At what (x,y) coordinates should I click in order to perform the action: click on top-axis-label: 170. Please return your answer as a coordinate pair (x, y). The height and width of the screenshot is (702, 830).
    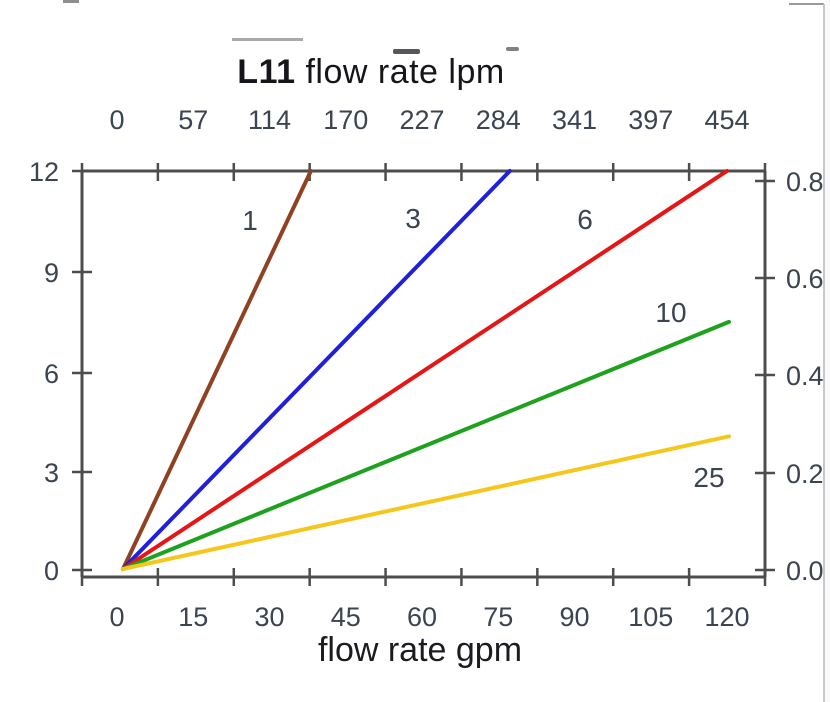
    Looking at the image, I should click on (345, 120).